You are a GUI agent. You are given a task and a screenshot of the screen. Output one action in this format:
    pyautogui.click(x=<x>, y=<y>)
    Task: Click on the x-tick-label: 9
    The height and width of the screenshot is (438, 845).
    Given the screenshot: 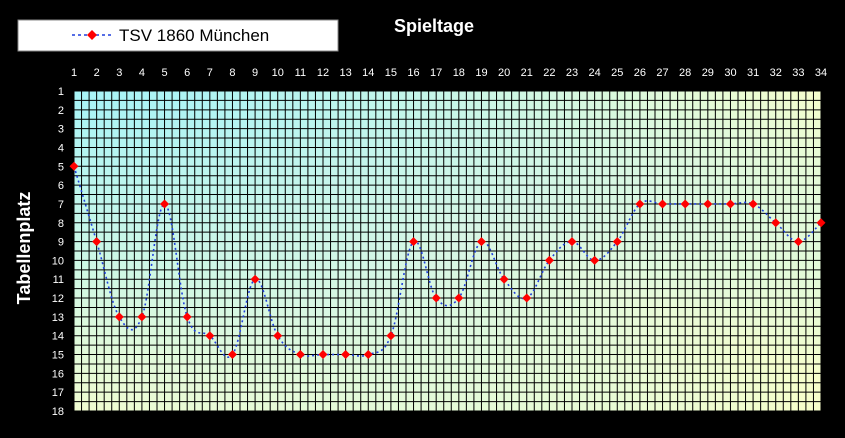 What is the action you would take?
    pyautogui.click(x=255, y=73)
    